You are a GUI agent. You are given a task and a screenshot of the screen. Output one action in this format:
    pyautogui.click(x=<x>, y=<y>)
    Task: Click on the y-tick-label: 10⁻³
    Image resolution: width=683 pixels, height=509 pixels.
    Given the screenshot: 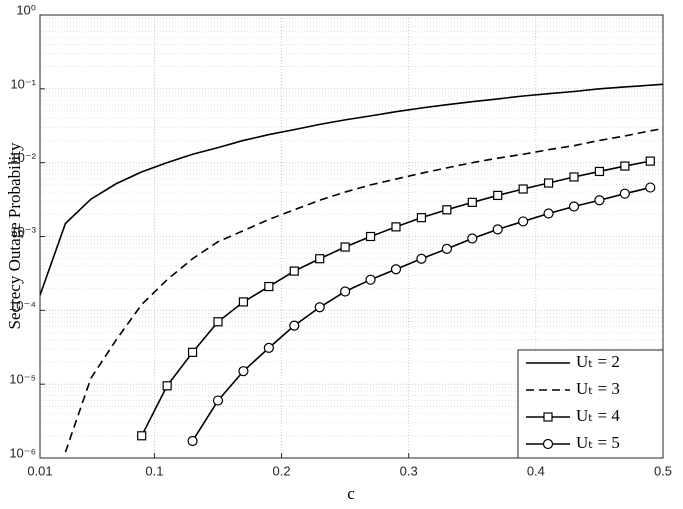 What is the action you would take?
    pyautogui.click(x=23, y=231)
    